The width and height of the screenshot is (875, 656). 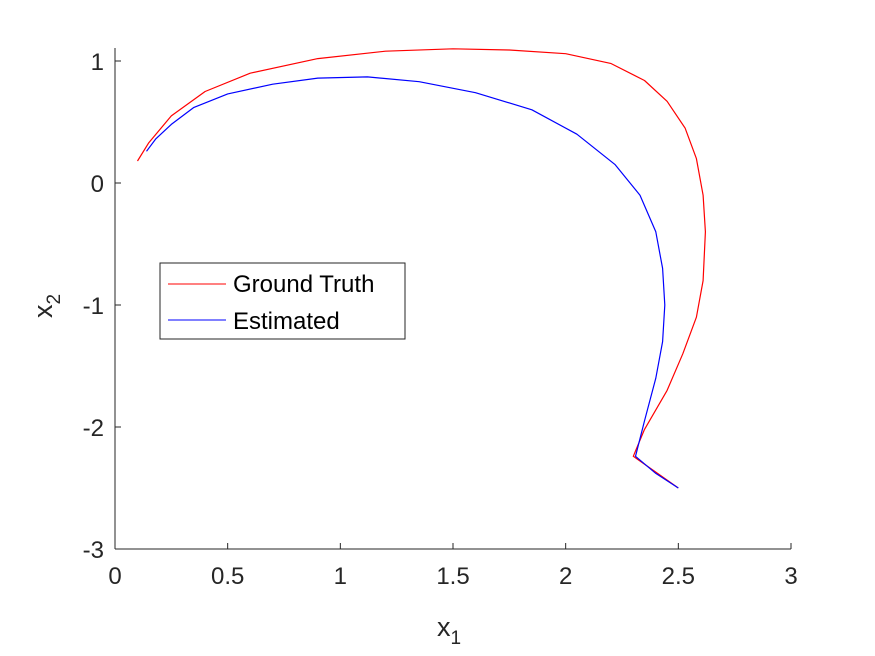 What do you see at coordinates (452, 576) in the screenshot?
I see `x-tick-label: 1.5` at bounding box center [452, 576].